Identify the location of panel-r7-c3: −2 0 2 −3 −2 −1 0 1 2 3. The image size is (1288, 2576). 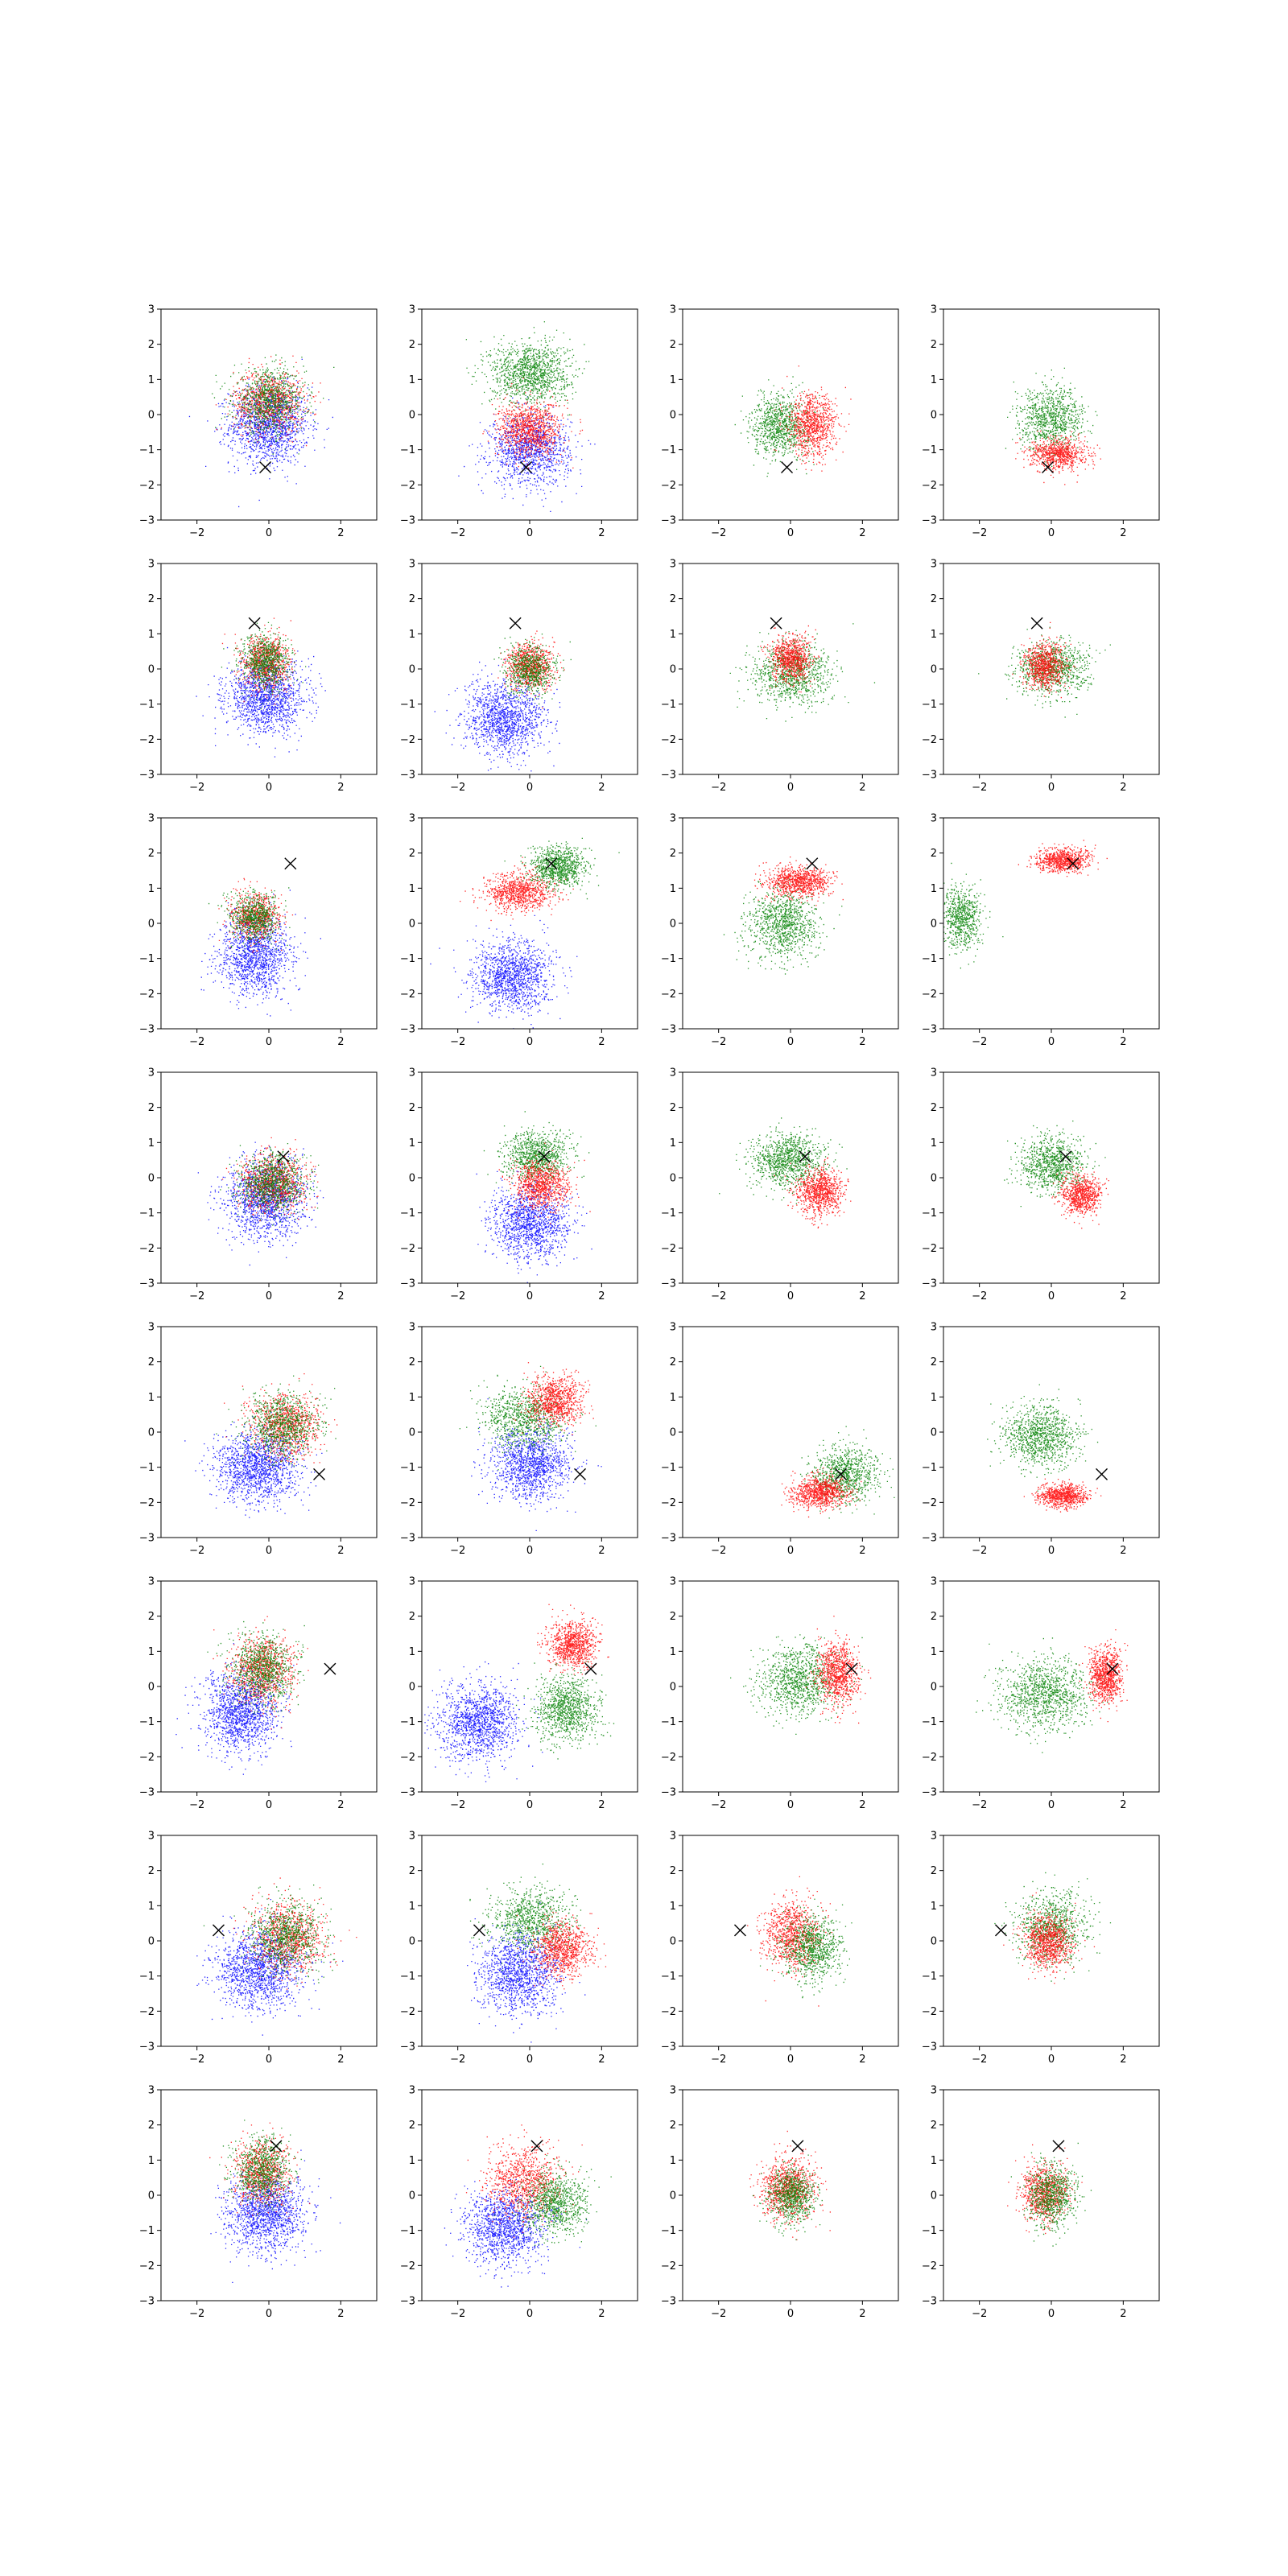
(780, 1948).